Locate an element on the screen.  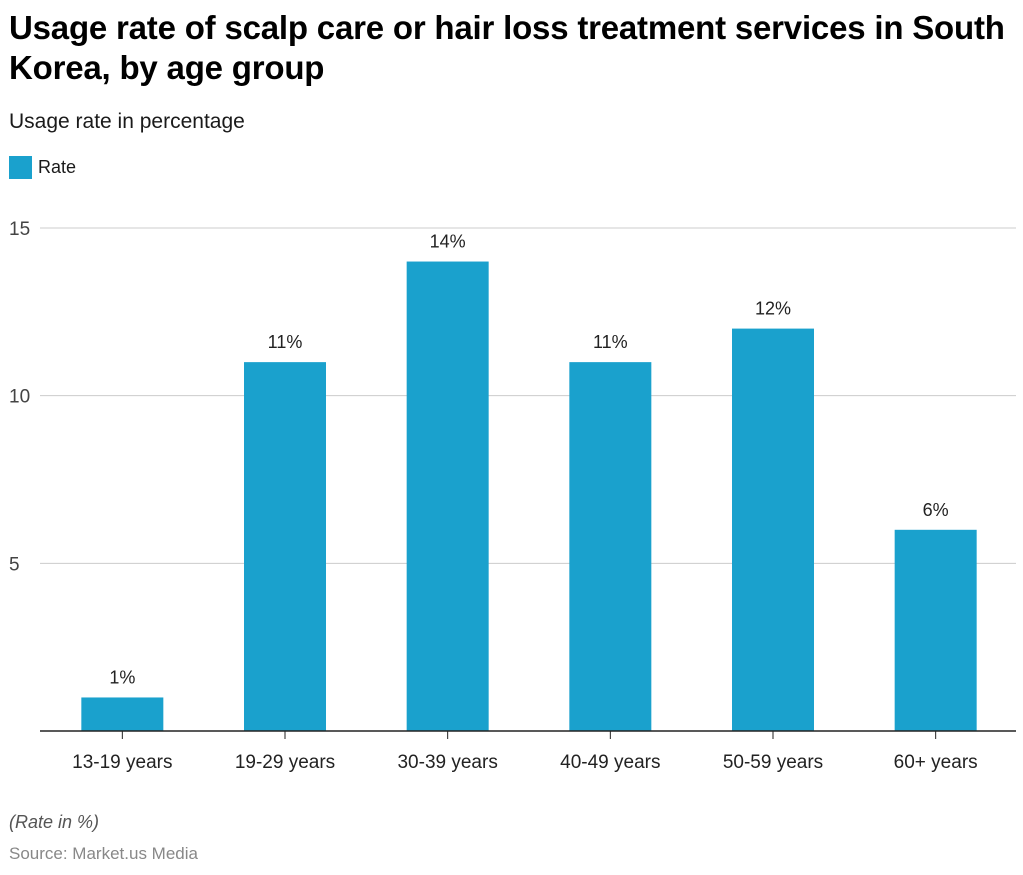
x-tick-label: 60+ years is located at coordinates (936, 762).